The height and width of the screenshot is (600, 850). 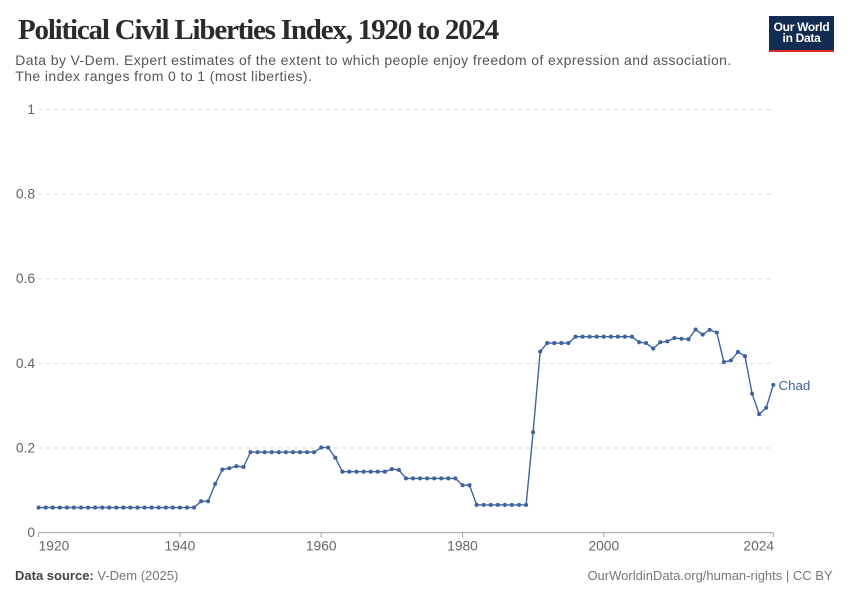 I want to click on svg-text: 0.8, so click(x=26, y=194).